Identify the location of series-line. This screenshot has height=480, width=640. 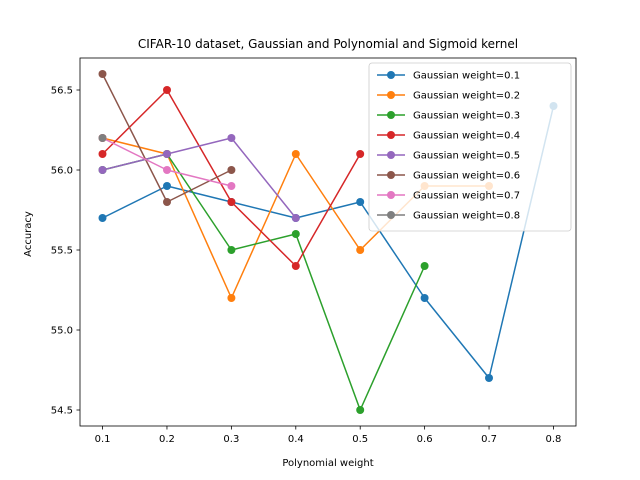
(199, 178).